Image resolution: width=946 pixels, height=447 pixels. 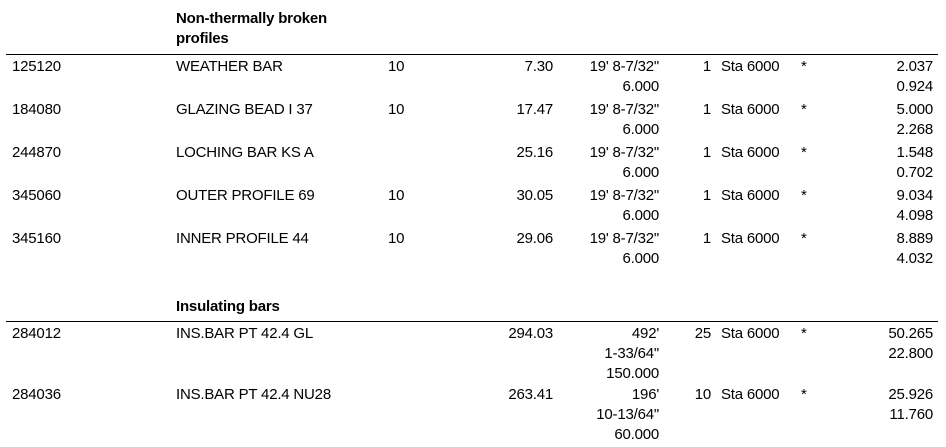 What do you see at coordinates (627, 414) in the screenshot?
I see `length: 10-13/64"` at bounding box center [627, 414].